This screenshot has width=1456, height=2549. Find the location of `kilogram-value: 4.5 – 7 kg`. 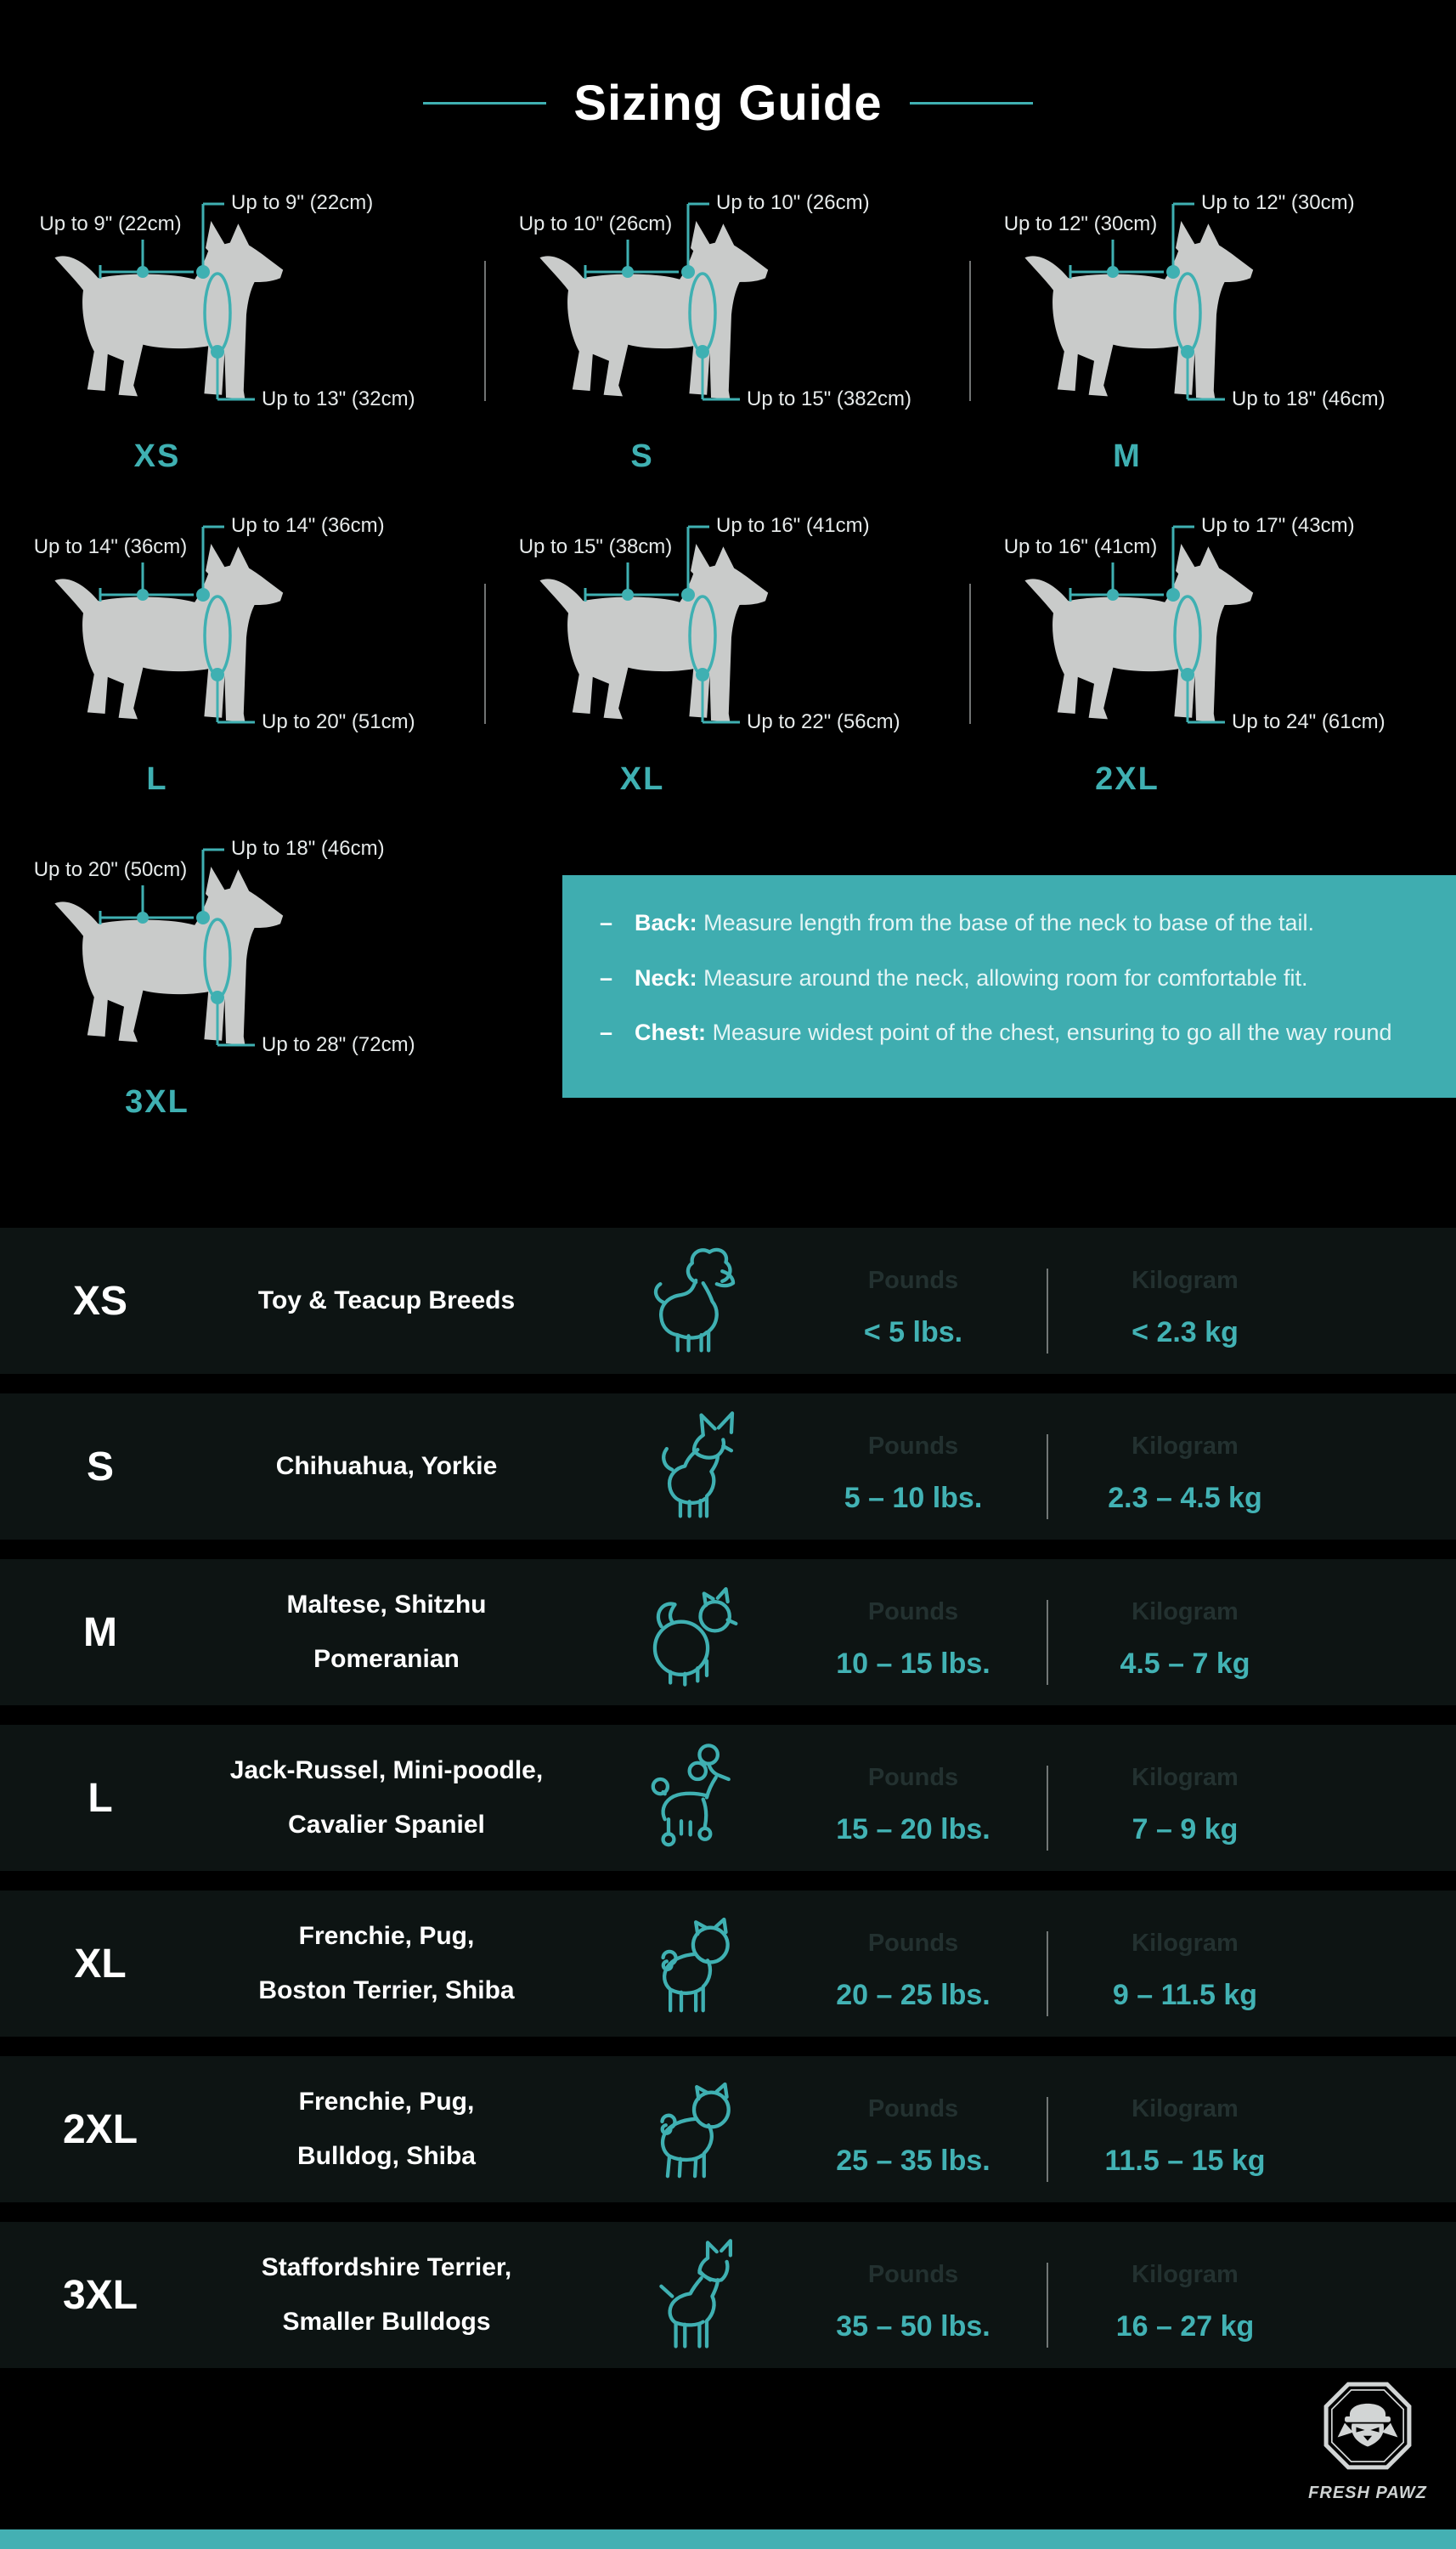

kilogram-value: 4.5 – 7 kg is located at coordinates (1185, 1664).